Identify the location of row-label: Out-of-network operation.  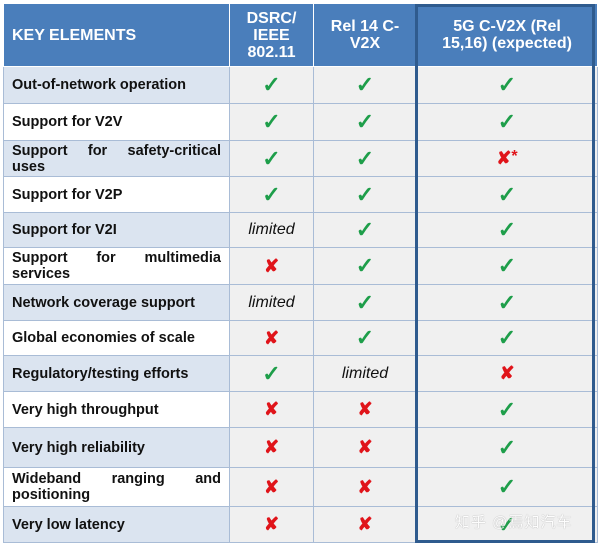
(116, 85).